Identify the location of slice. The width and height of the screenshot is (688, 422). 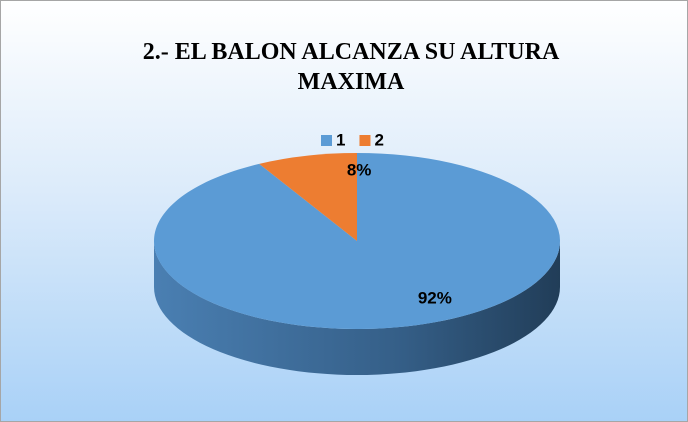
(308, 197).